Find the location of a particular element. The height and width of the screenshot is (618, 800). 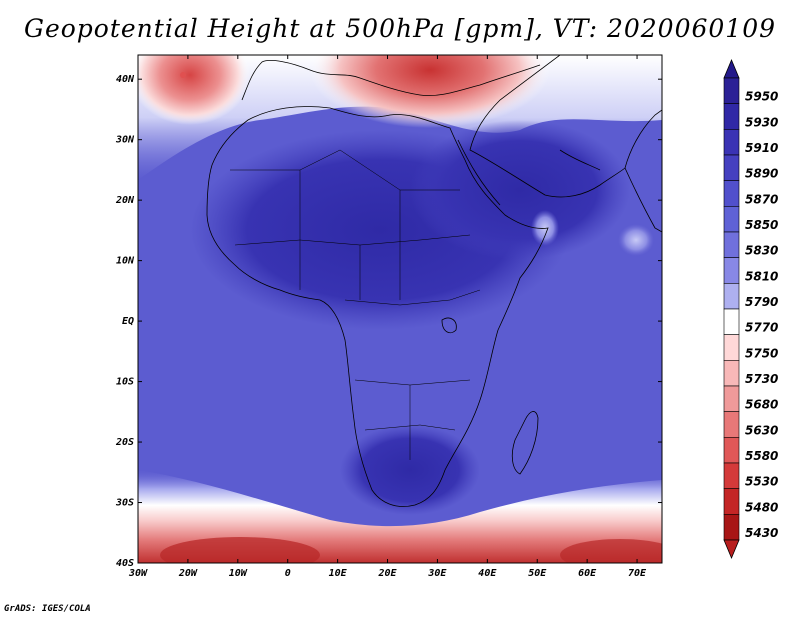

colorbar-label: 5580 is located at coordinates (761, 456).